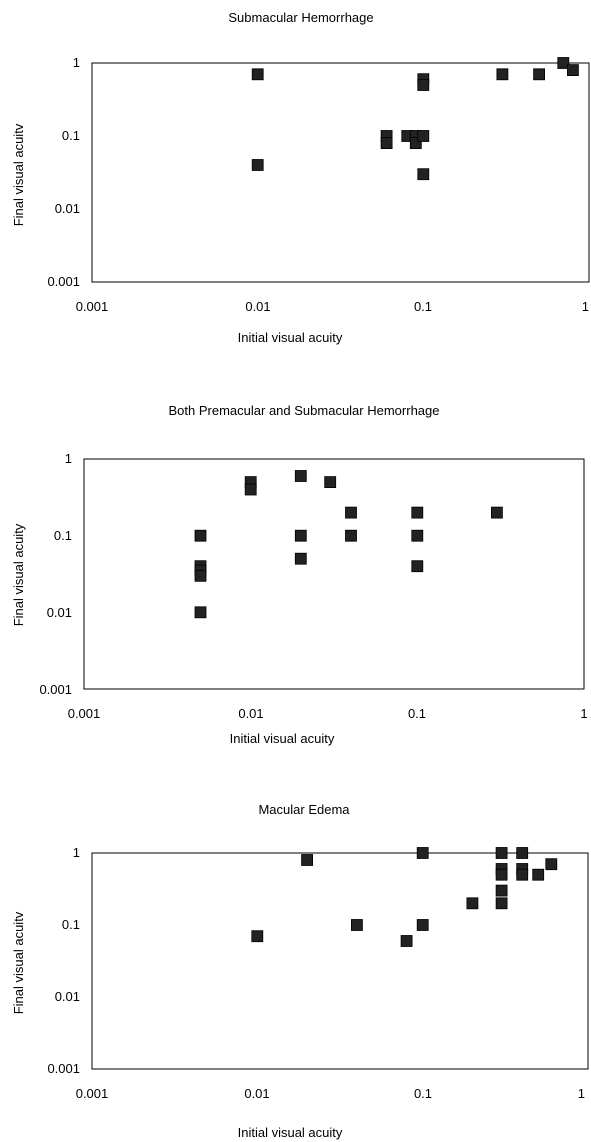 This screenshot has height=1142, width=591. Describe the element at coordinates (300, 17) in the screenshot. I see `chart-title: Submacular Hemorrhage` at that location.